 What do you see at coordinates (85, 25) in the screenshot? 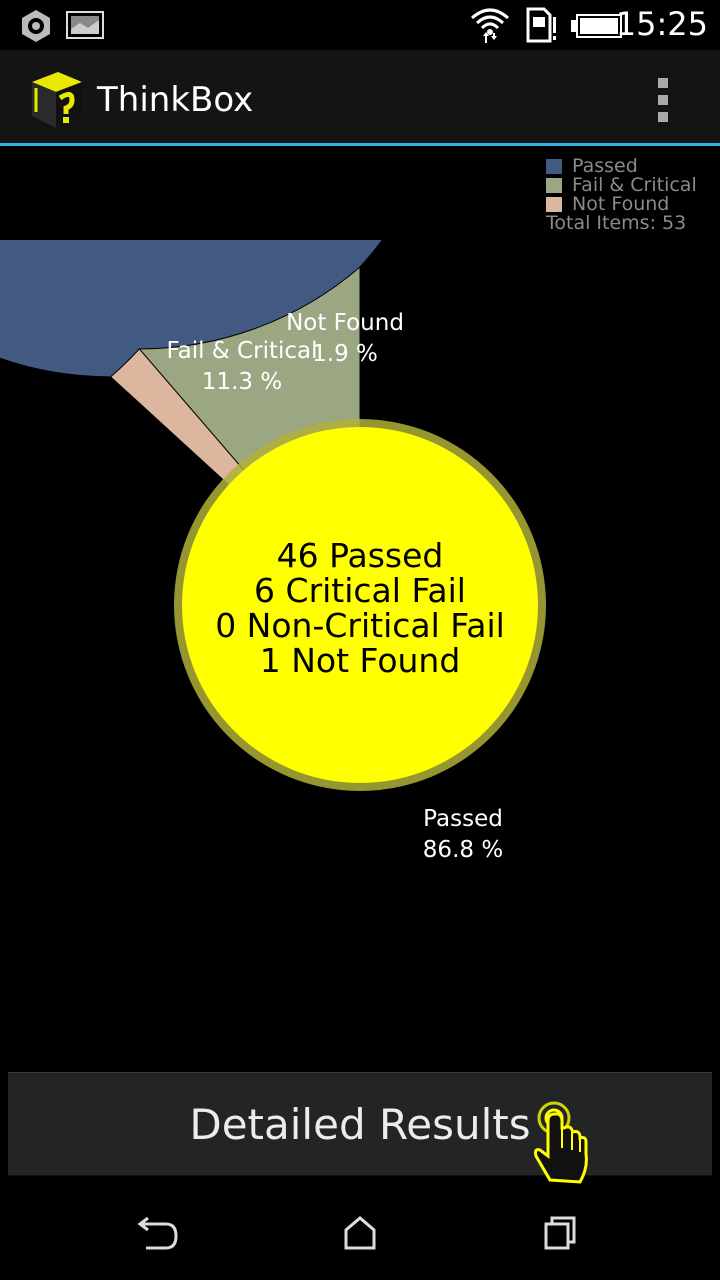
I see `image-notification-icon` at bounding box center [85, 25].